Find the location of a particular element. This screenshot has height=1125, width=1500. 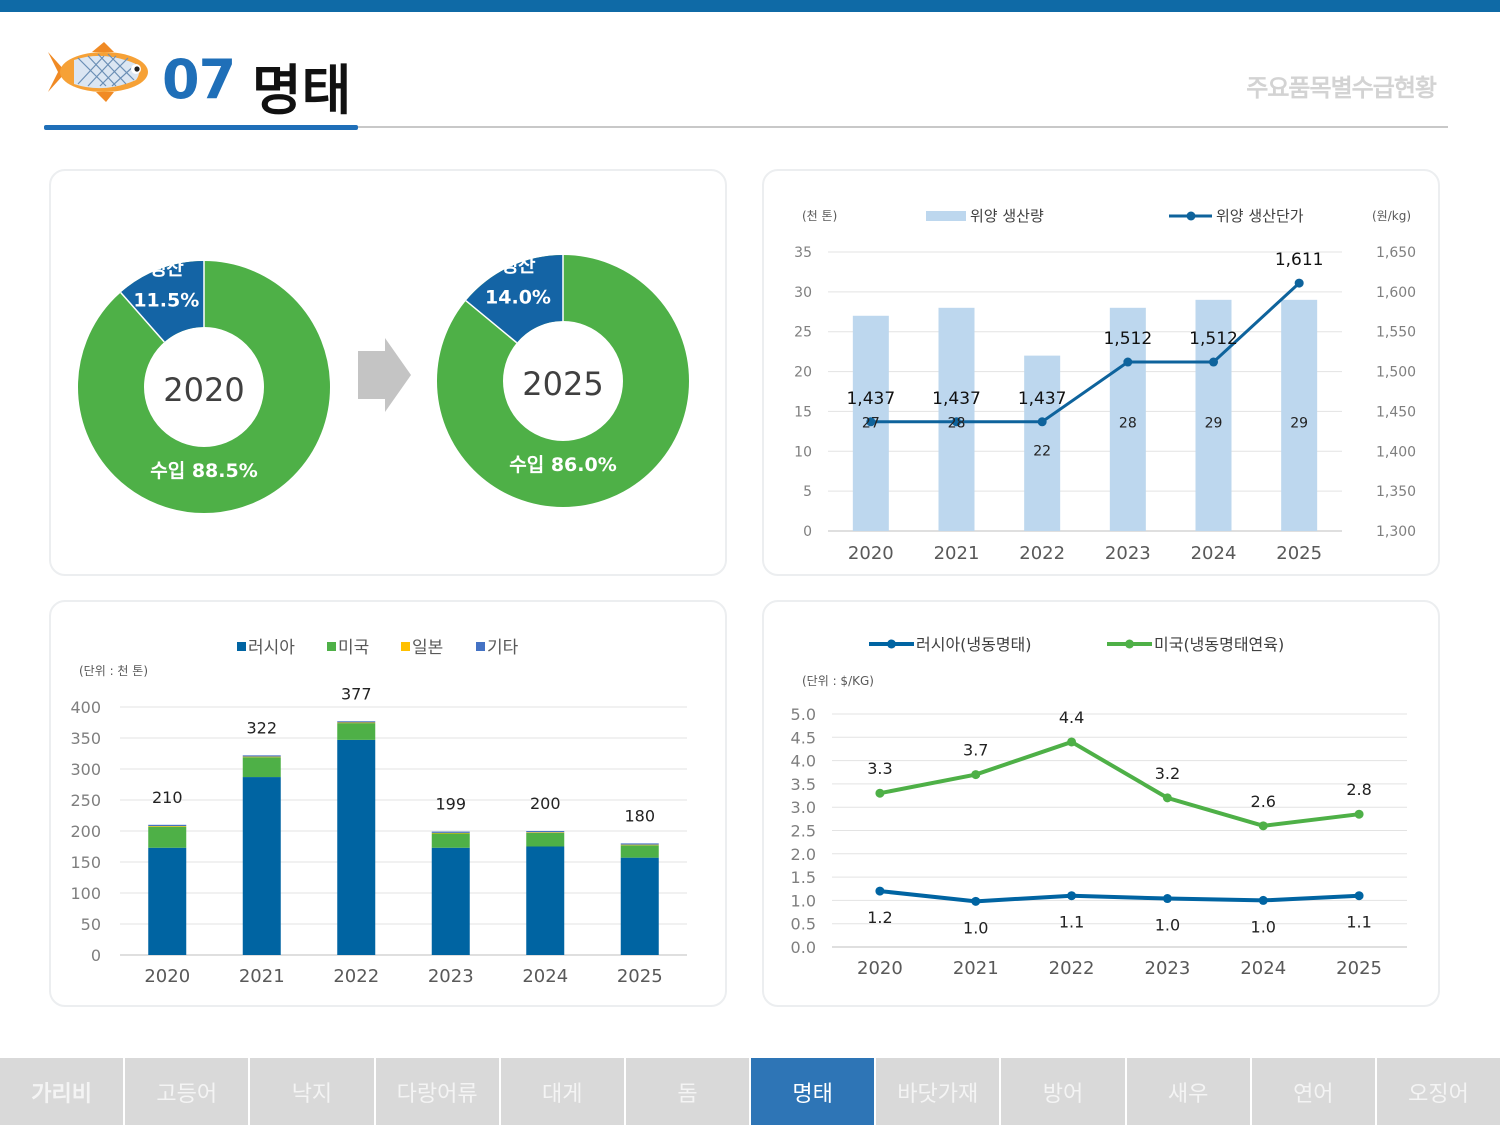

tab-9: 새우 is located at coordinates (1189, 1091).